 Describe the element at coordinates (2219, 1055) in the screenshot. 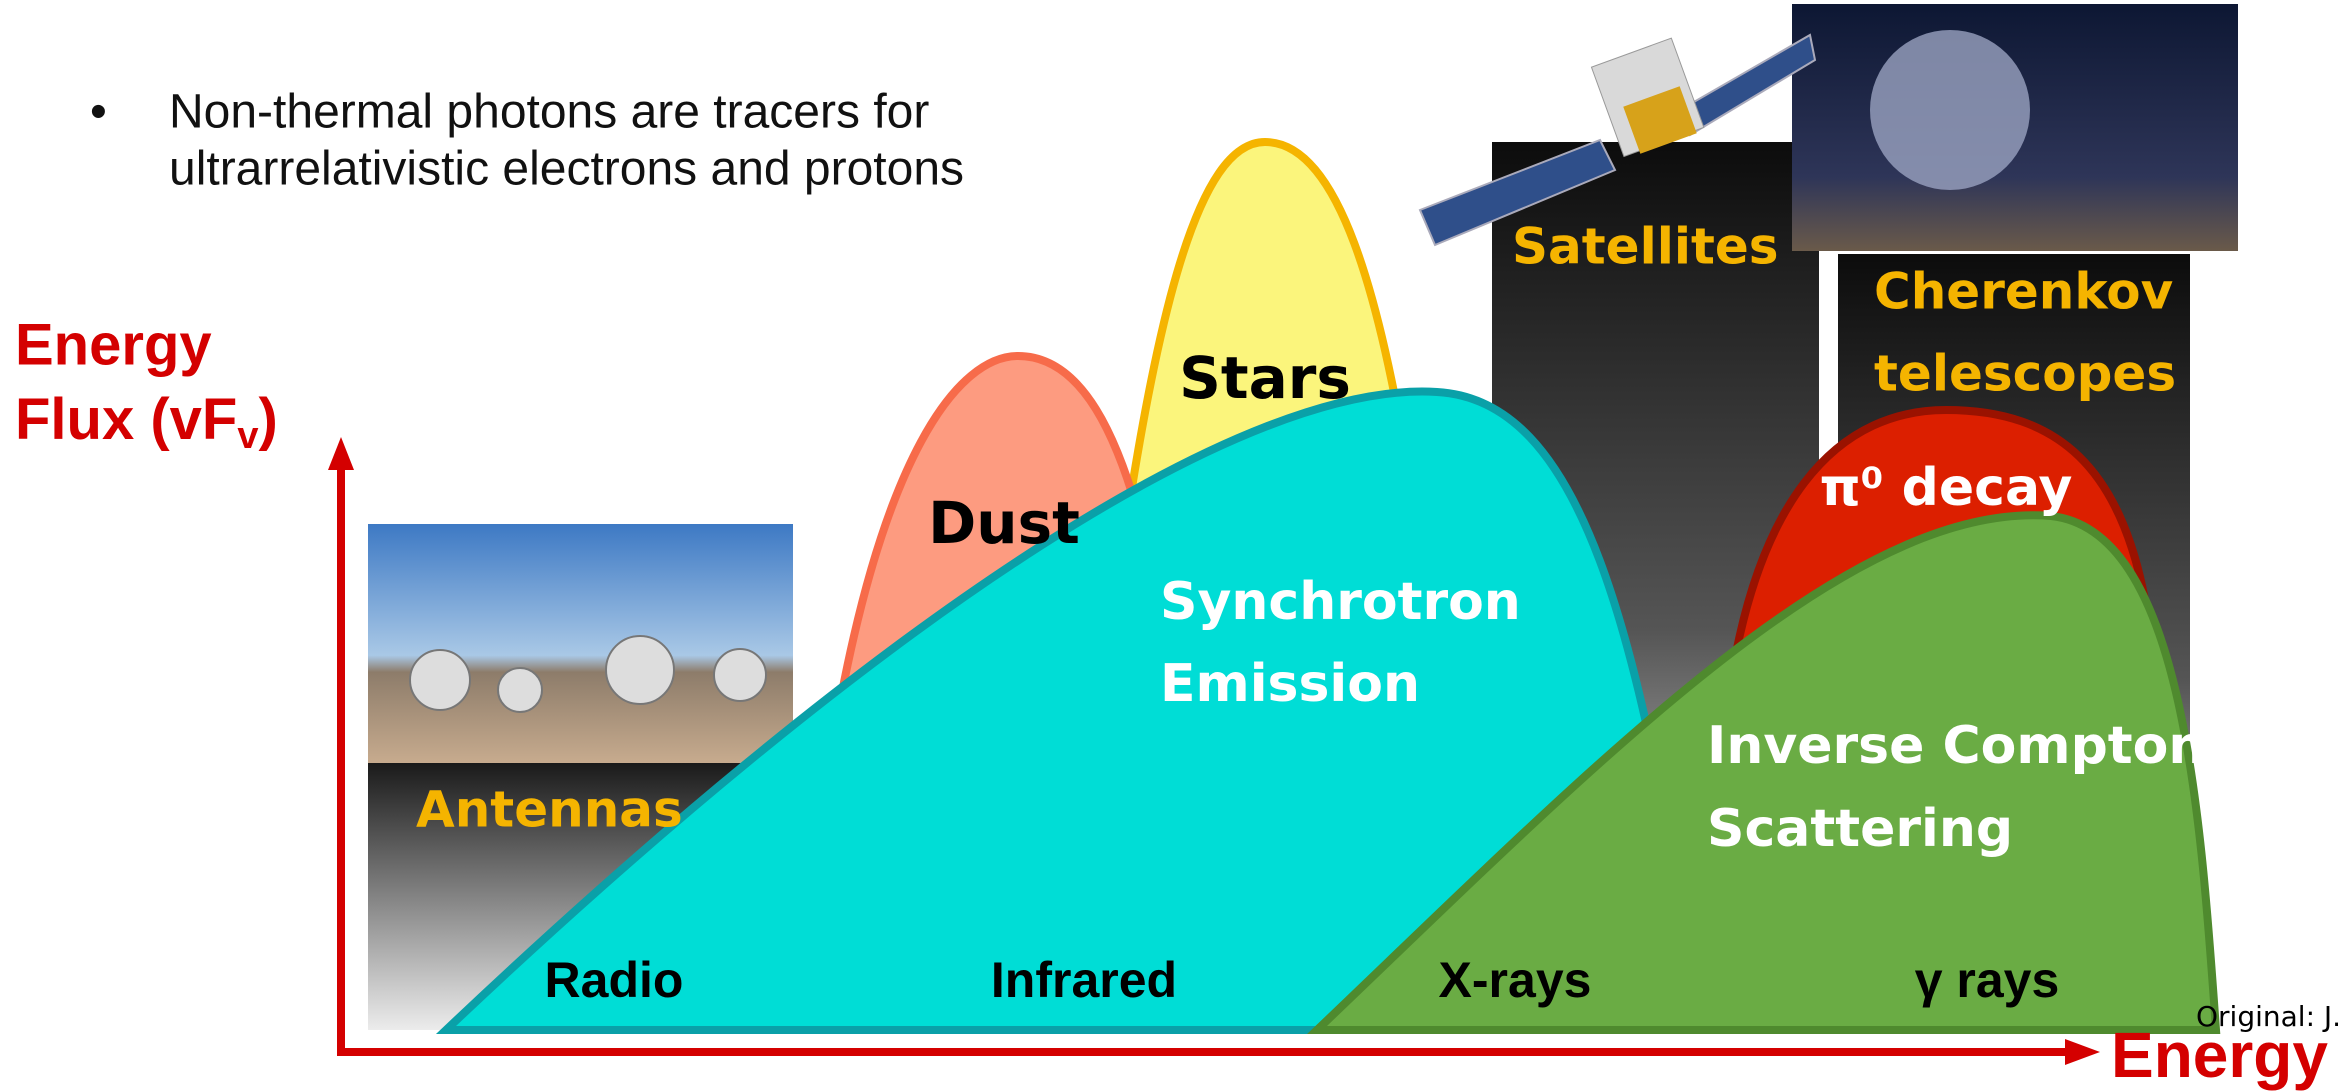

I see `x-axis-label: Energy` at that location.